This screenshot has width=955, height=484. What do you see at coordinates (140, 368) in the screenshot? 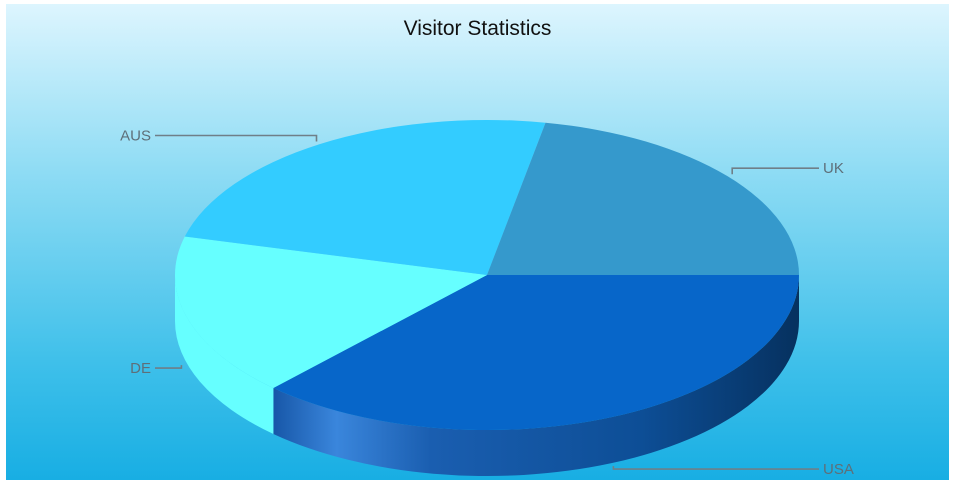
I see `slice-label-de: DE` at bounding box center [140, 368].